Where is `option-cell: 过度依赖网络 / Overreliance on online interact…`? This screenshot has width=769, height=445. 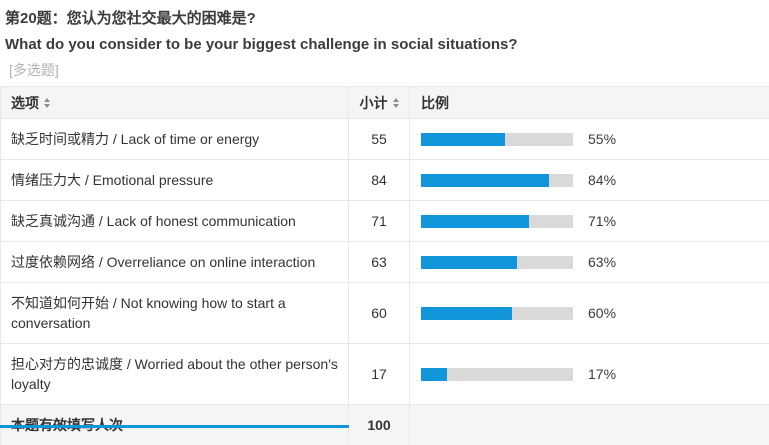
option-cell: 过度依赖网络 / Overreliance on online interact… is located at coordinates (175, 262).